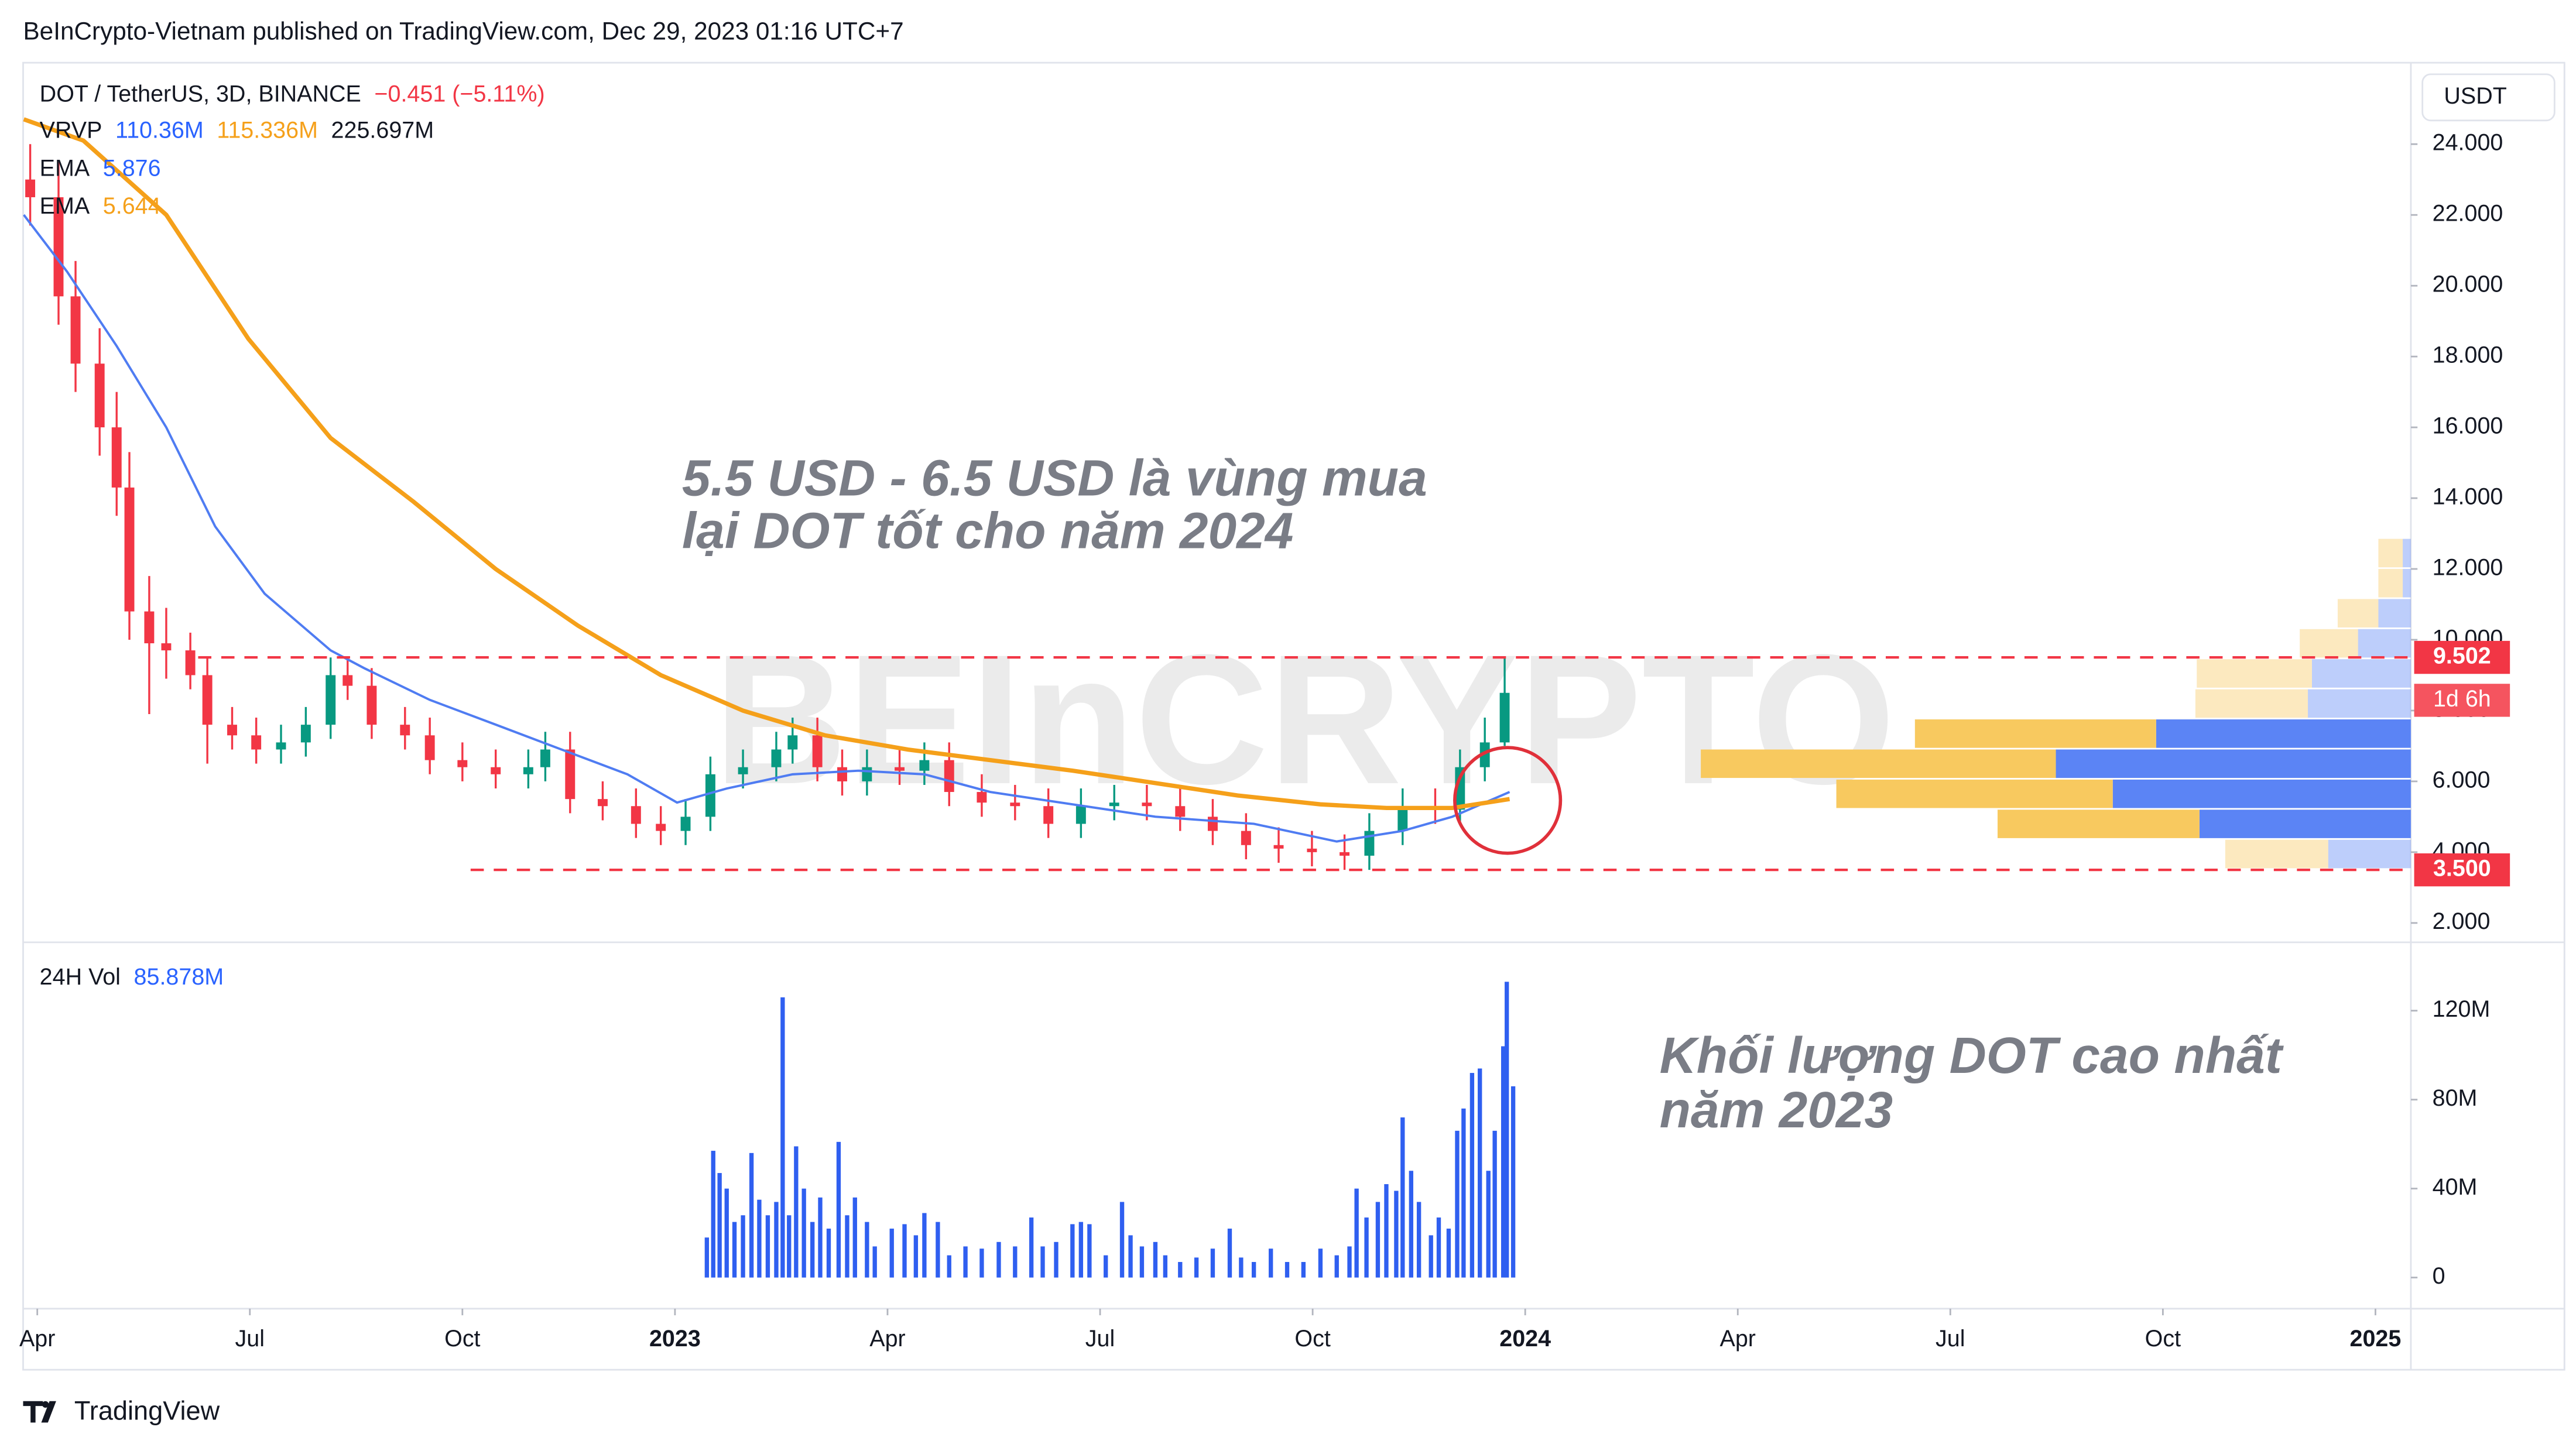  What do you see at coordinates (132, 168) in the screenshot?
I see `ema-value: 5.876` at bounding box center [132, 168].